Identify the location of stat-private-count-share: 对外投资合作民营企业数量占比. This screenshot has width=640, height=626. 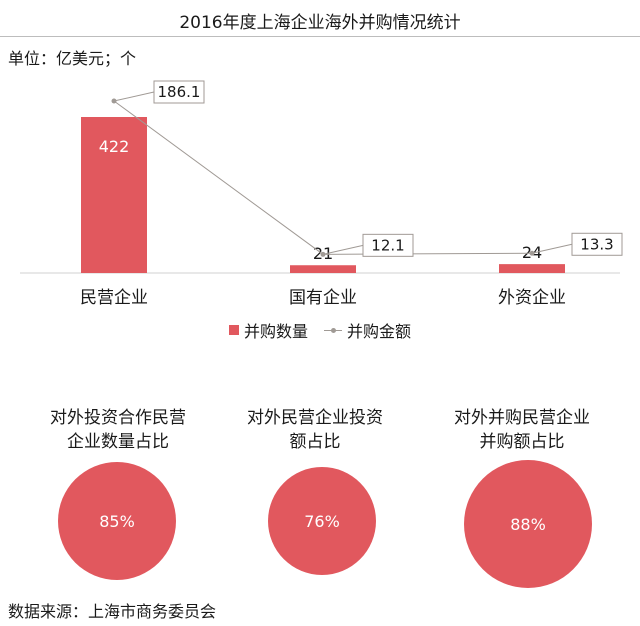
(118, 430).